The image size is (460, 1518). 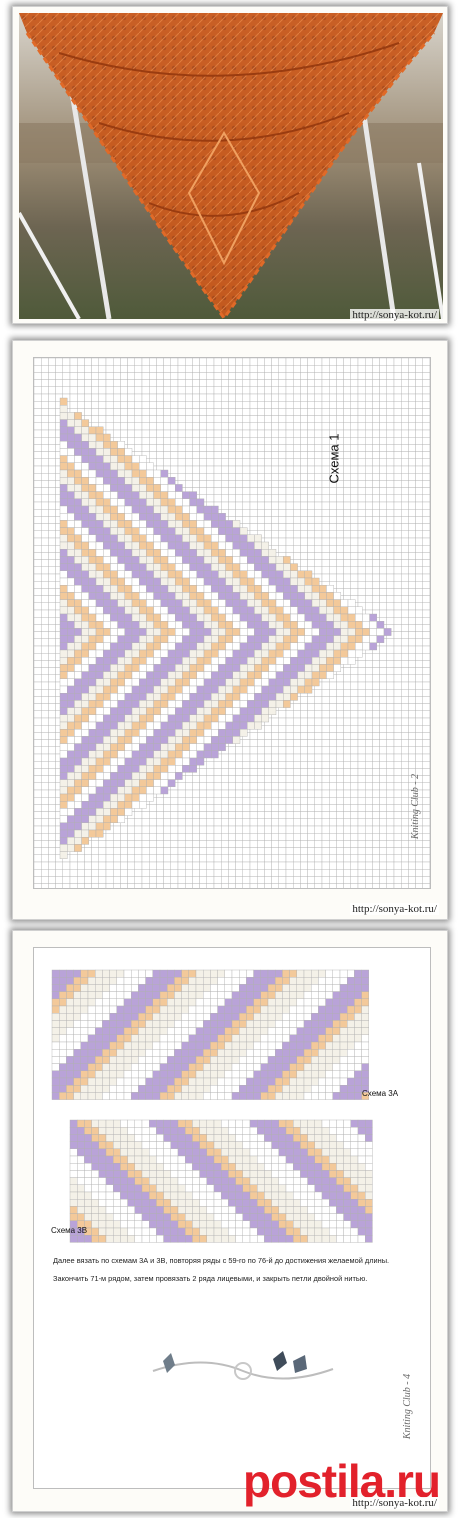 What do you see at coordinates (394, 315) in the screenshot?
I see `photo-watermark: http://sonya-kot.ru/` at bounding box center [394, 315].